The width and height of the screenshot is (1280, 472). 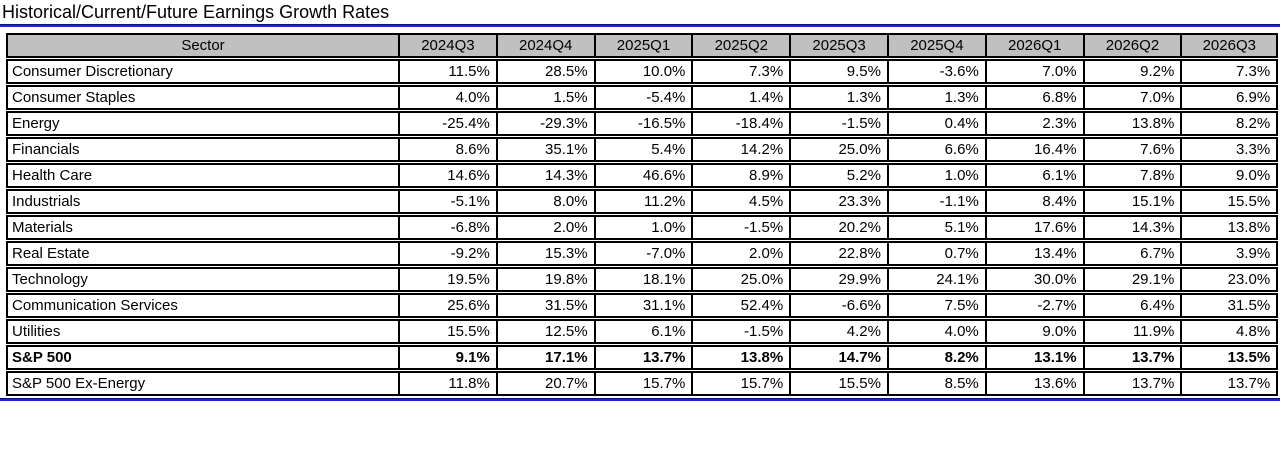 I want to click on value-cell: 29.9%, so click(x=838, y=279).